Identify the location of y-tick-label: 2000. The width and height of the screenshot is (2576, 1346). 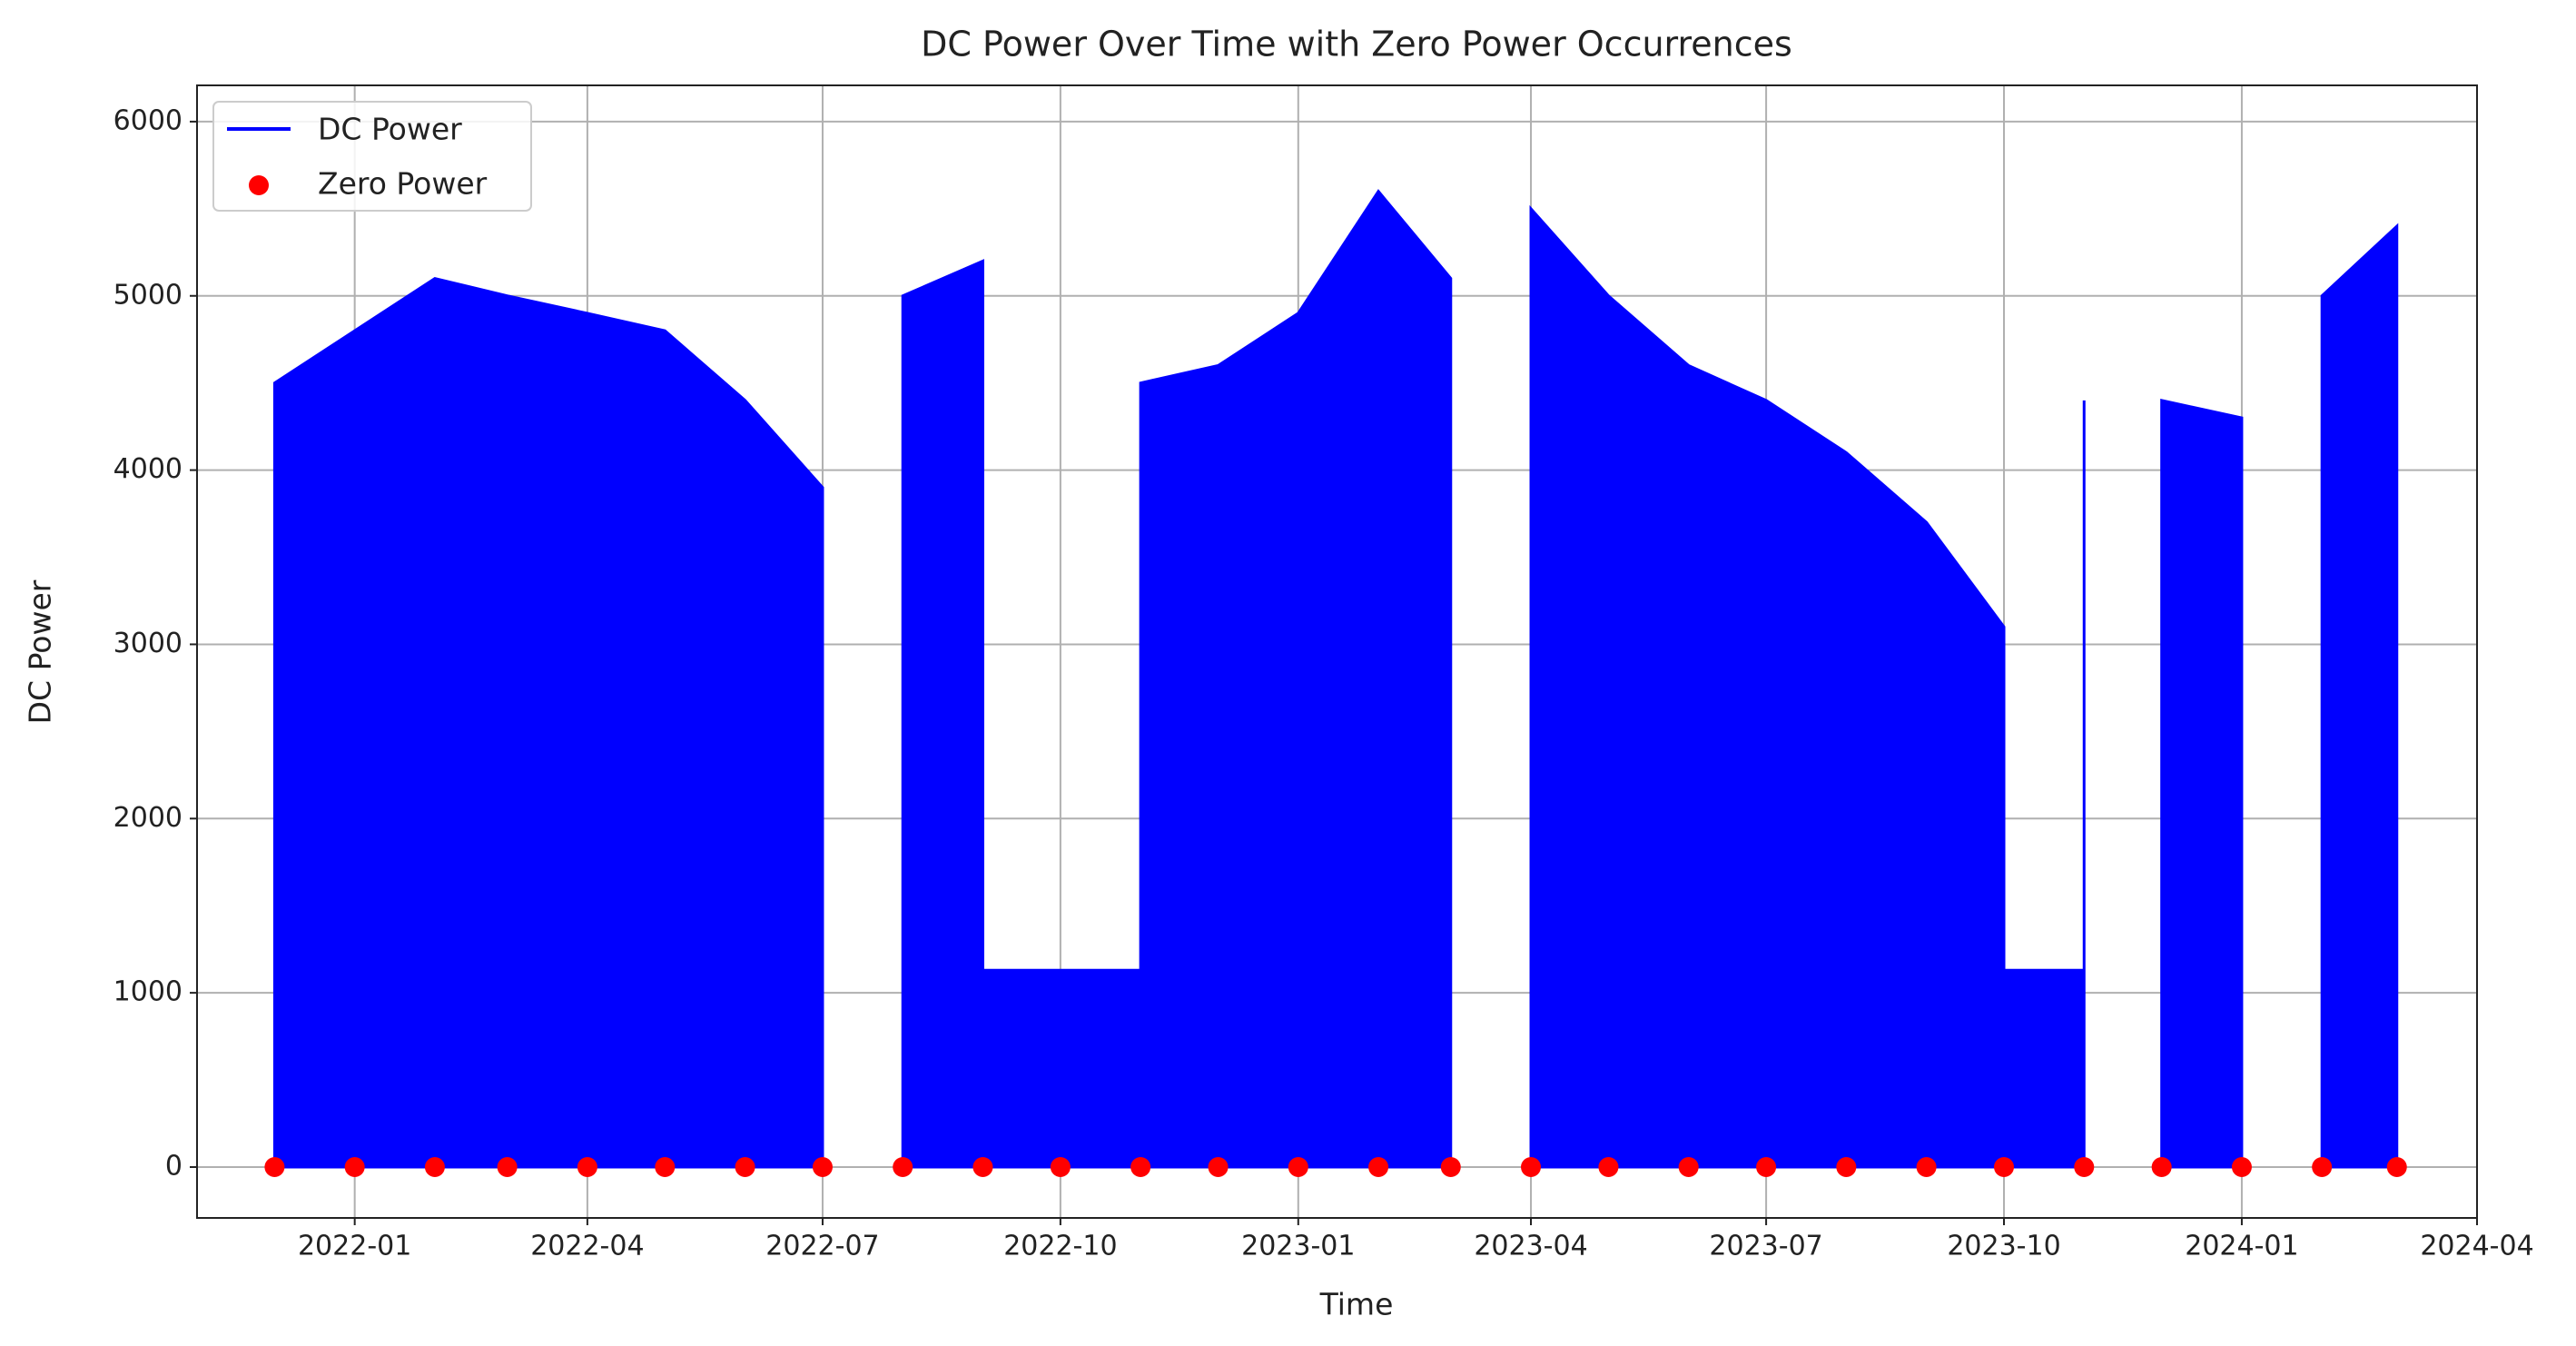
(148, 818).